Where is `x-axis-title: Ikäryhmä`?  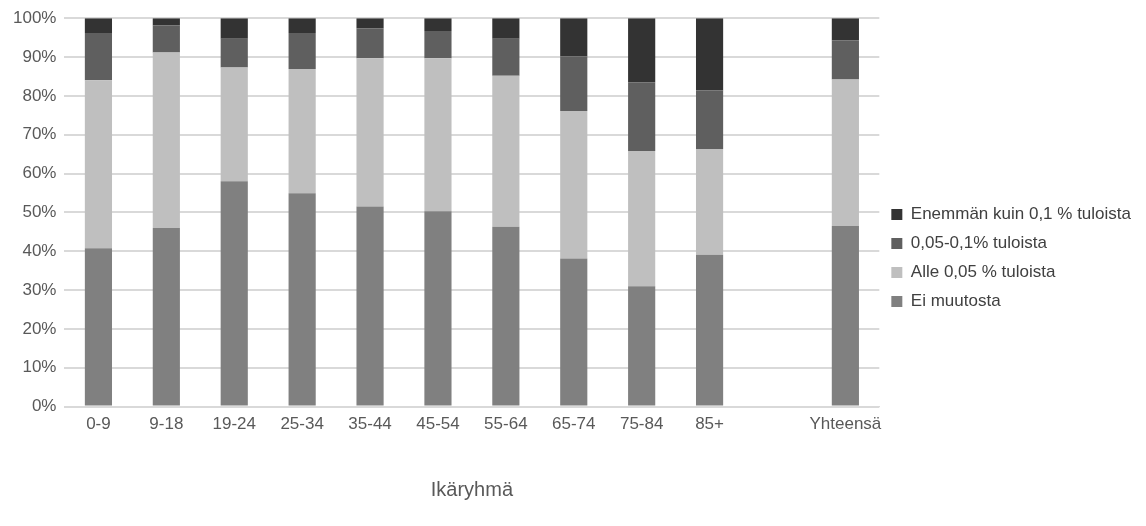
x-axis-title: Ikäryhmä is located at coordinates (472, 488).